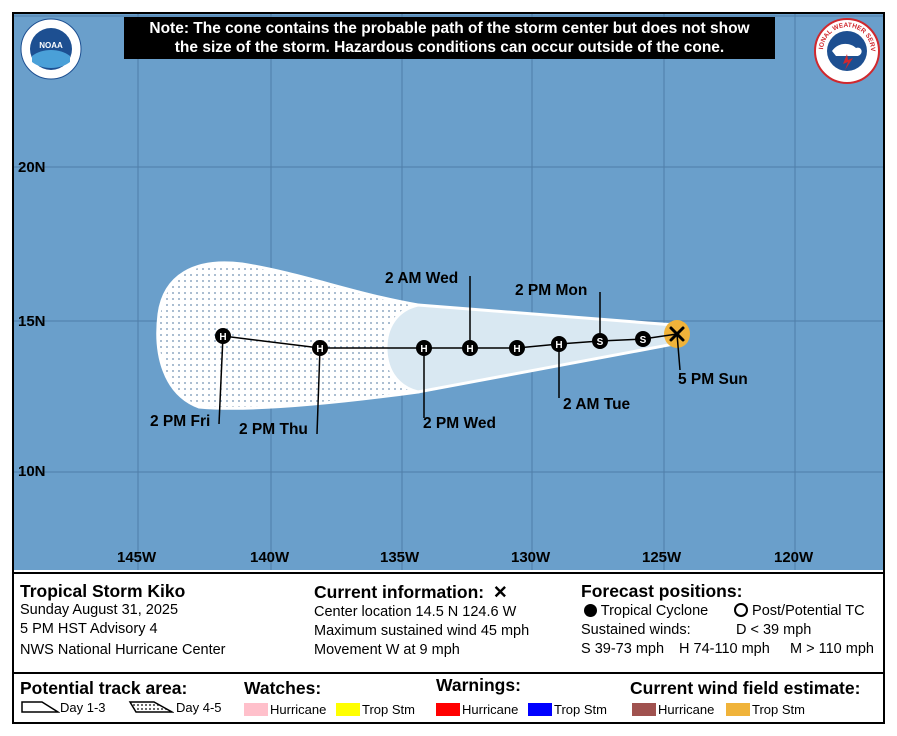 The image size is (897, 736). What do you see at coordinates (646, 611) in the screenshot?
I see `legend-tropical-cyclone: Tropical Cyclone` at bounding box center [646, 611].